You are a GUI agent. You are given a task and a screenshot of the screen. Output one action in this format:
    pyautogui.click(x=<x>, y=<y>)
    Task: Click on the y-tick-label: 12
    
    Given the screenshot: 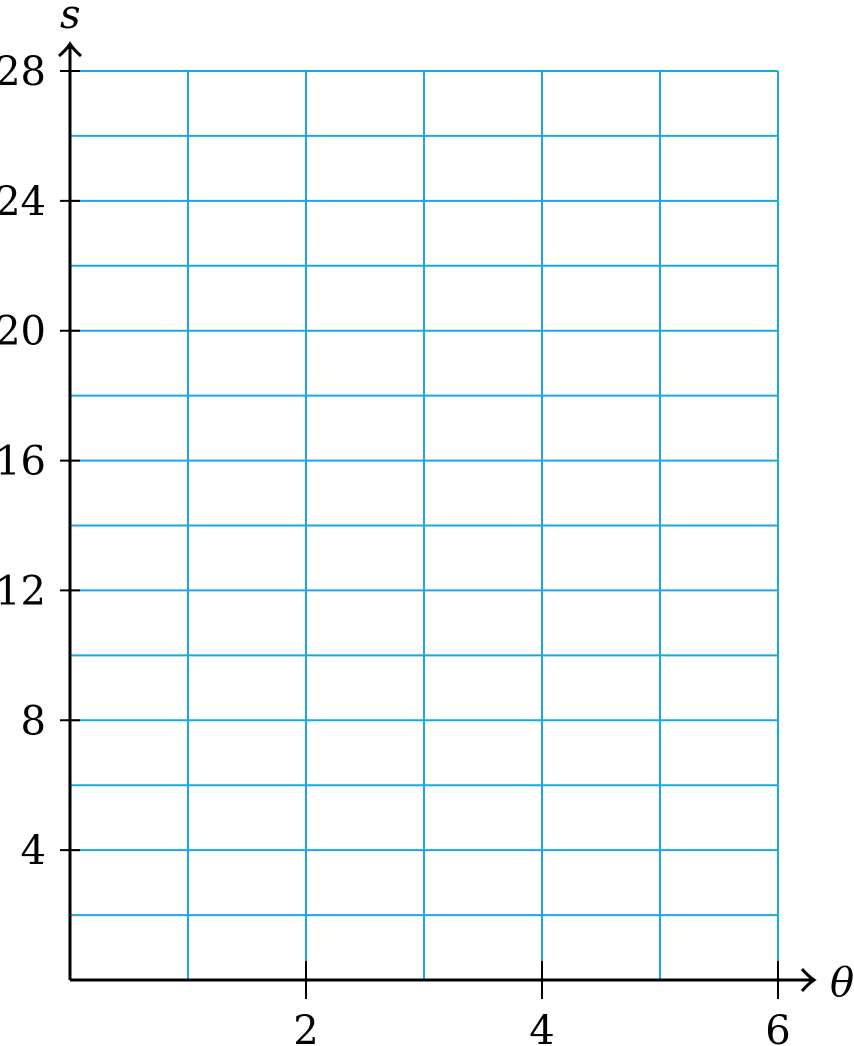 What is the action you would take?
    pyautogui.click(x=23, y=591)
    